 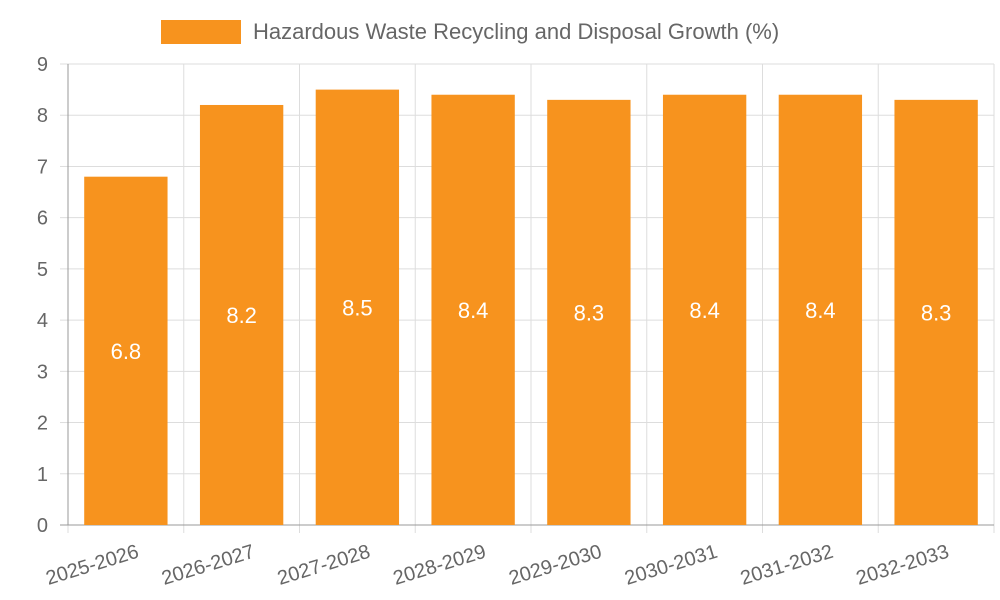 What do you see at coordinates (42, 167) in the screenshot?
I see `y-tick-label: 7` at bounding box center [42, 167].